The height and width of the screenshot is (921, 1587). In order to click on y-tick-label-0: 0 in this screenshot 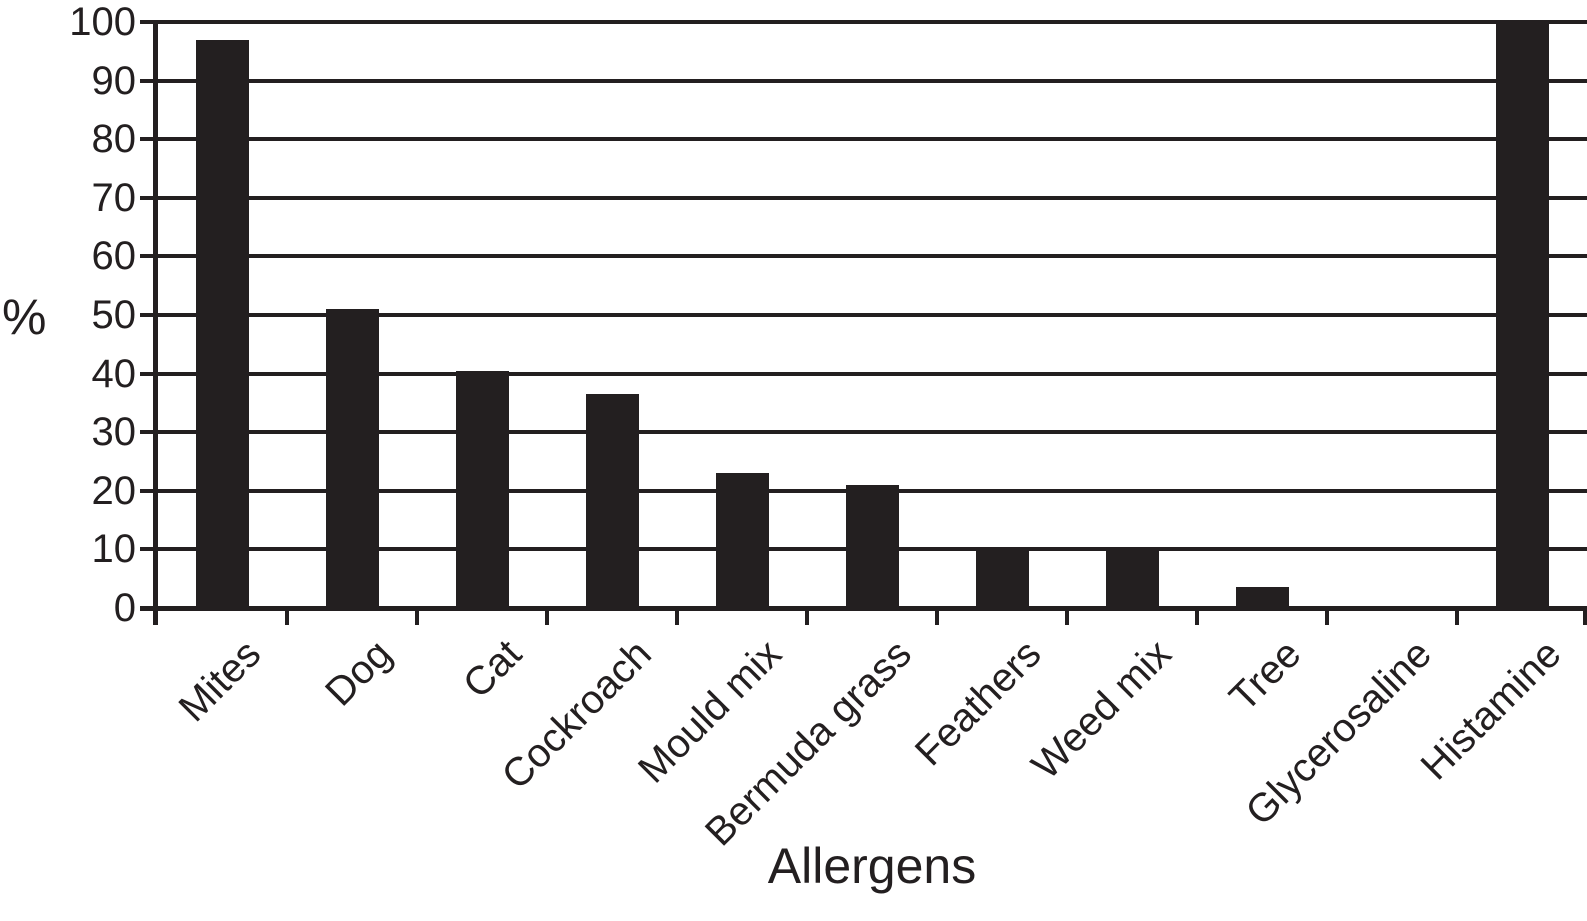, I will do `click(124, 608)`.